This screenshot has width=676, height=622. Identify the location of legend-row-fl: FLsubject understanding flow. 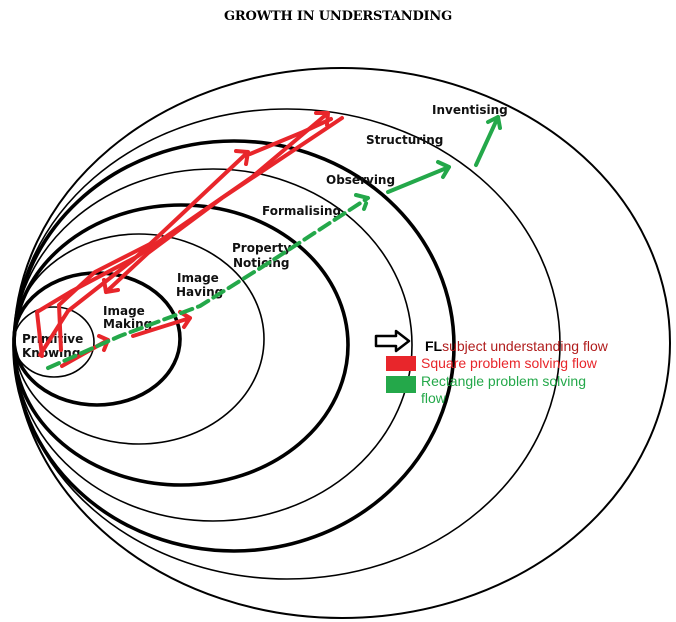
(491, 341).